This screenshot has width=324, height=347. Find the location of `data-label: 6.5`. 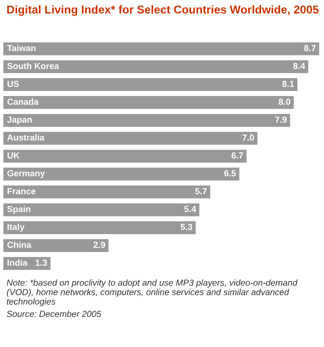

data-label: 6.5 is located at coordinates (230, 173).